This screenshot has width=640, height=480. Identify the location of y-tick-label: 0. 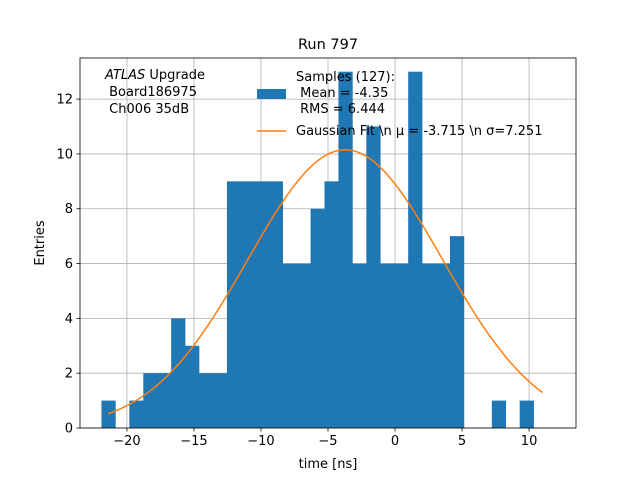
(69, 429).